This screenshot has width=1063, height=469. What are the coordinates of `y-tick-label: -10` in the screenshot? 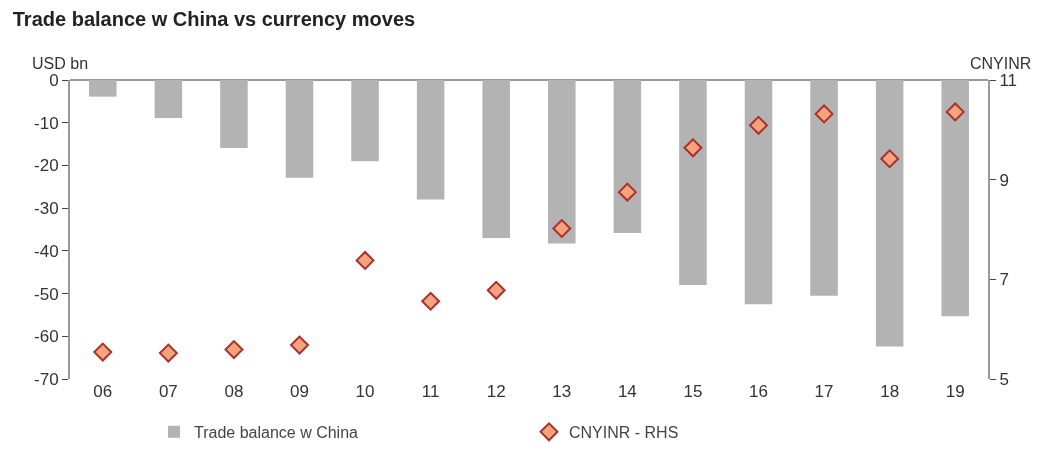 It's located at (46, 123).